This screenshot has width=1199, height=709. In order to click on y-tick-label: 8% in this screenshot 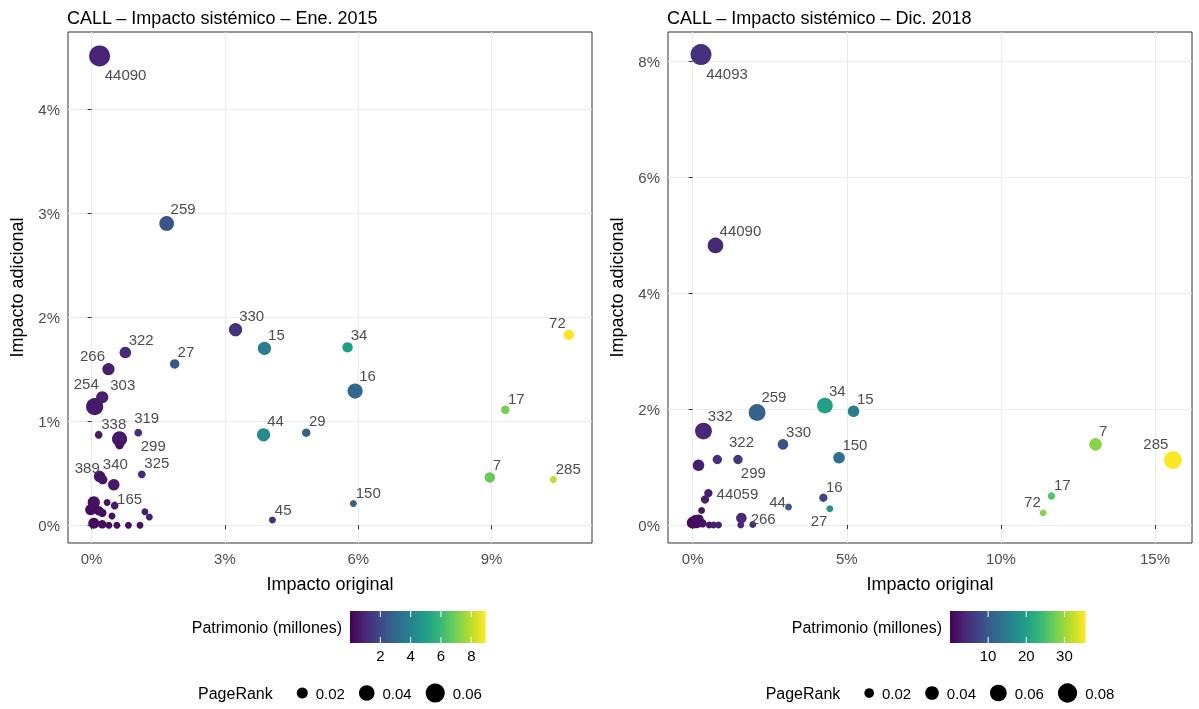, I will do `click(648, 61)`.